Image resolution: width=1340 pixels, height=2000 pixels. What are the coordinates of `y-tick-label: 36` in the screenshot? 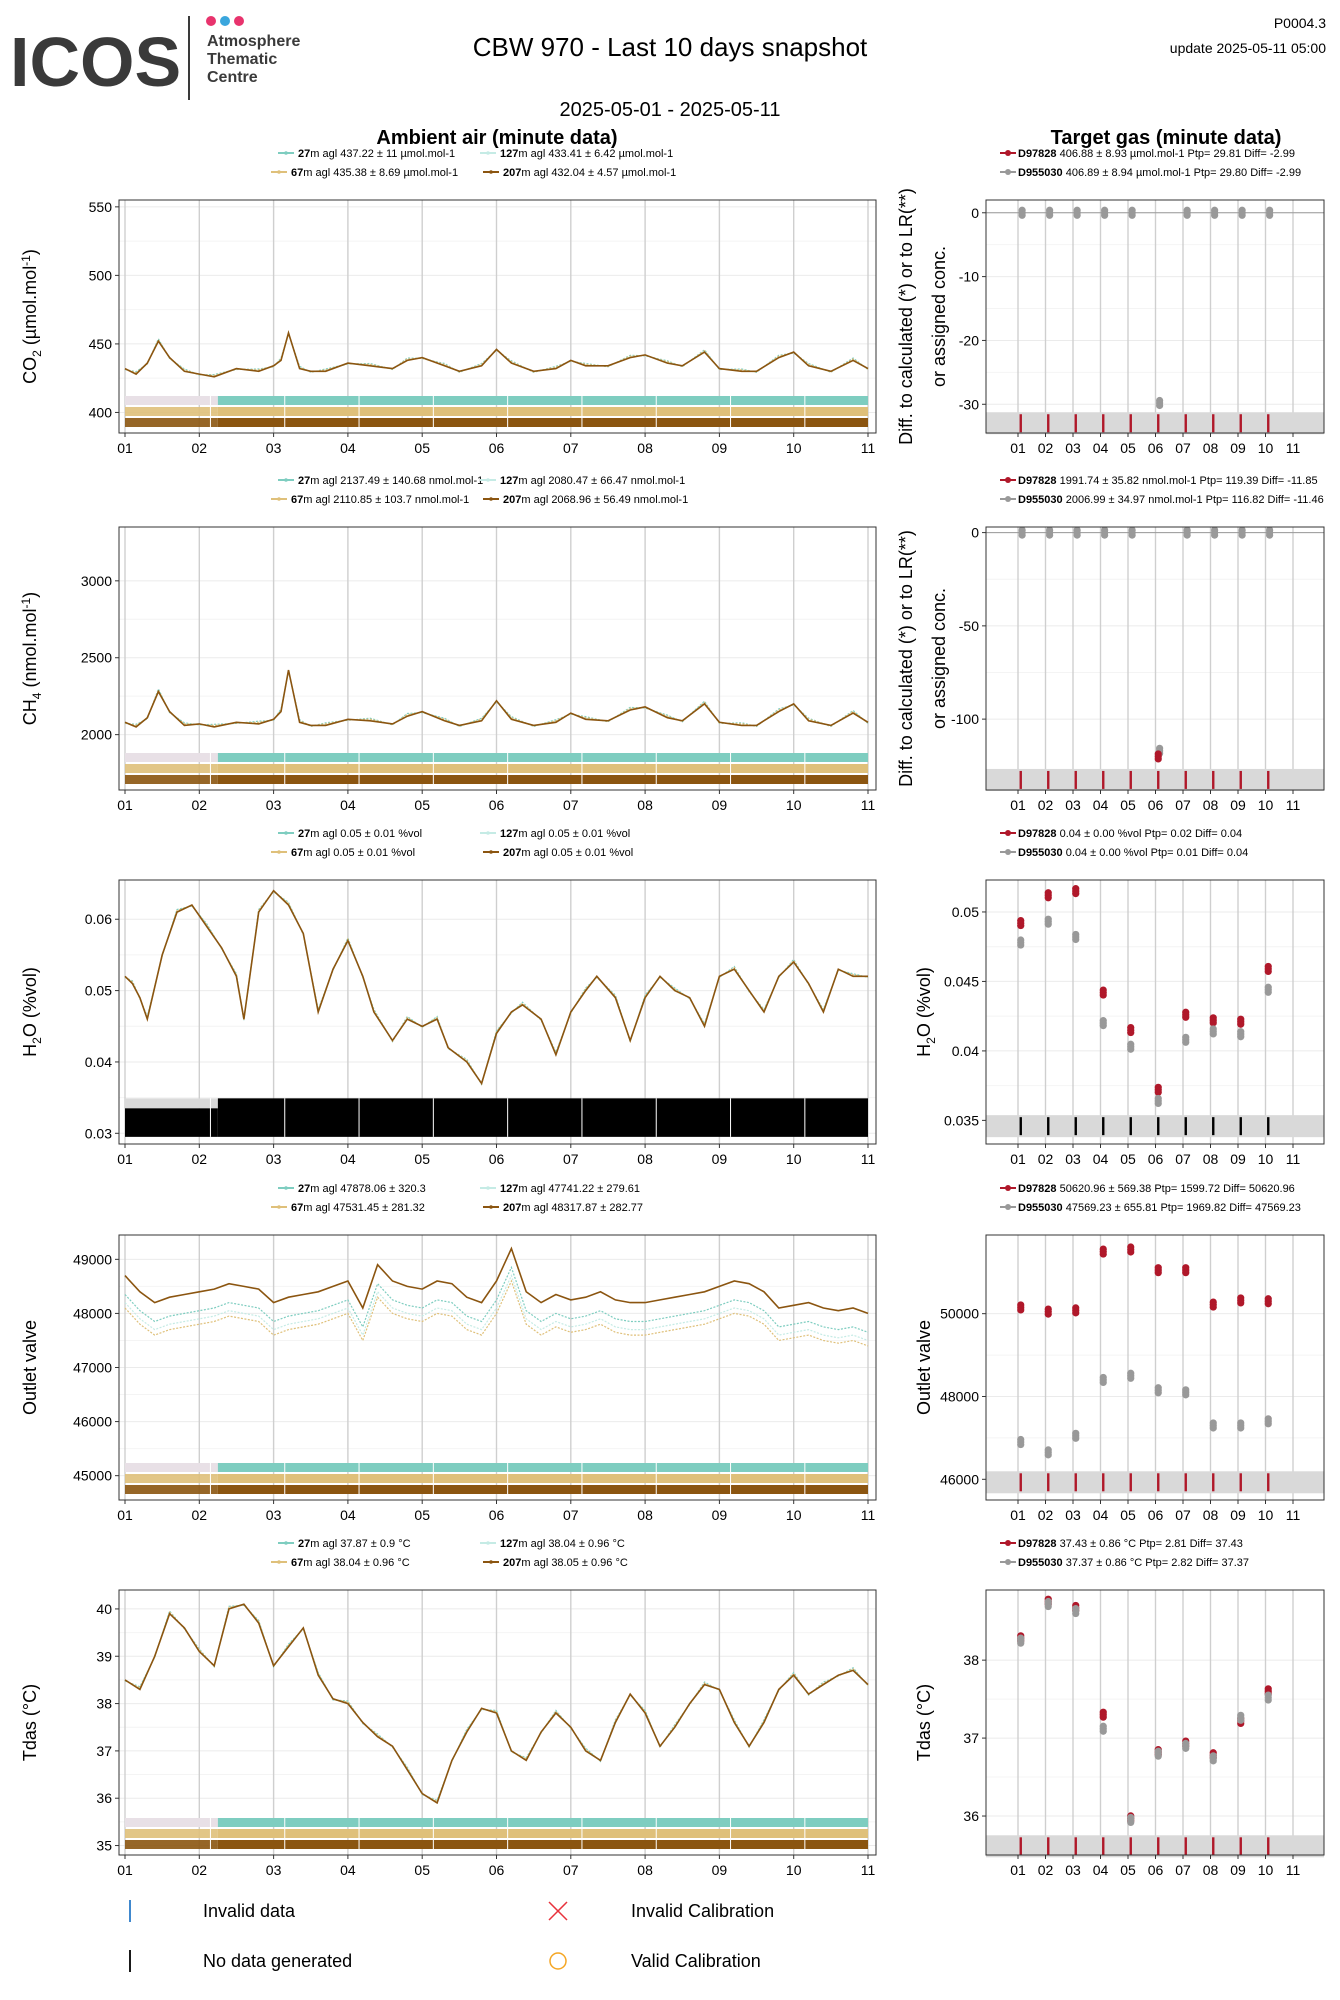 It's located at (104, 1798).